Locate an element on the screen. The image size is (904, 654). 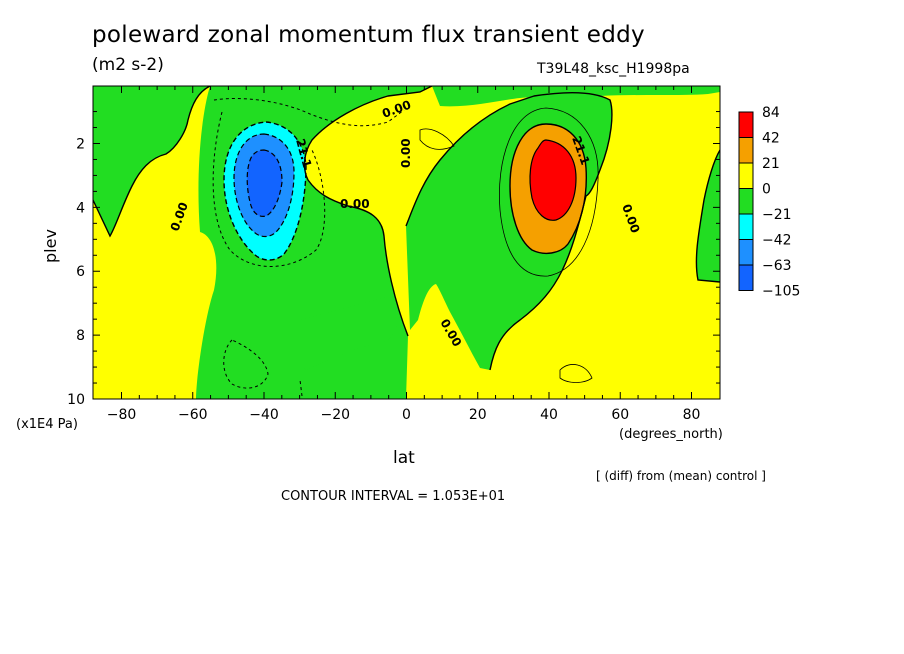
run-label: T39L48_ksc_H1998pa is located at coordinates (613, 69).